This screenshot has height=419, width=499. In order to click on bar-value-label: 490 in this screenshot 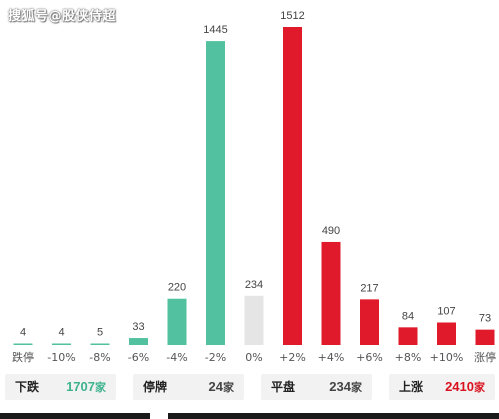, I will do `click(331, 231)`.